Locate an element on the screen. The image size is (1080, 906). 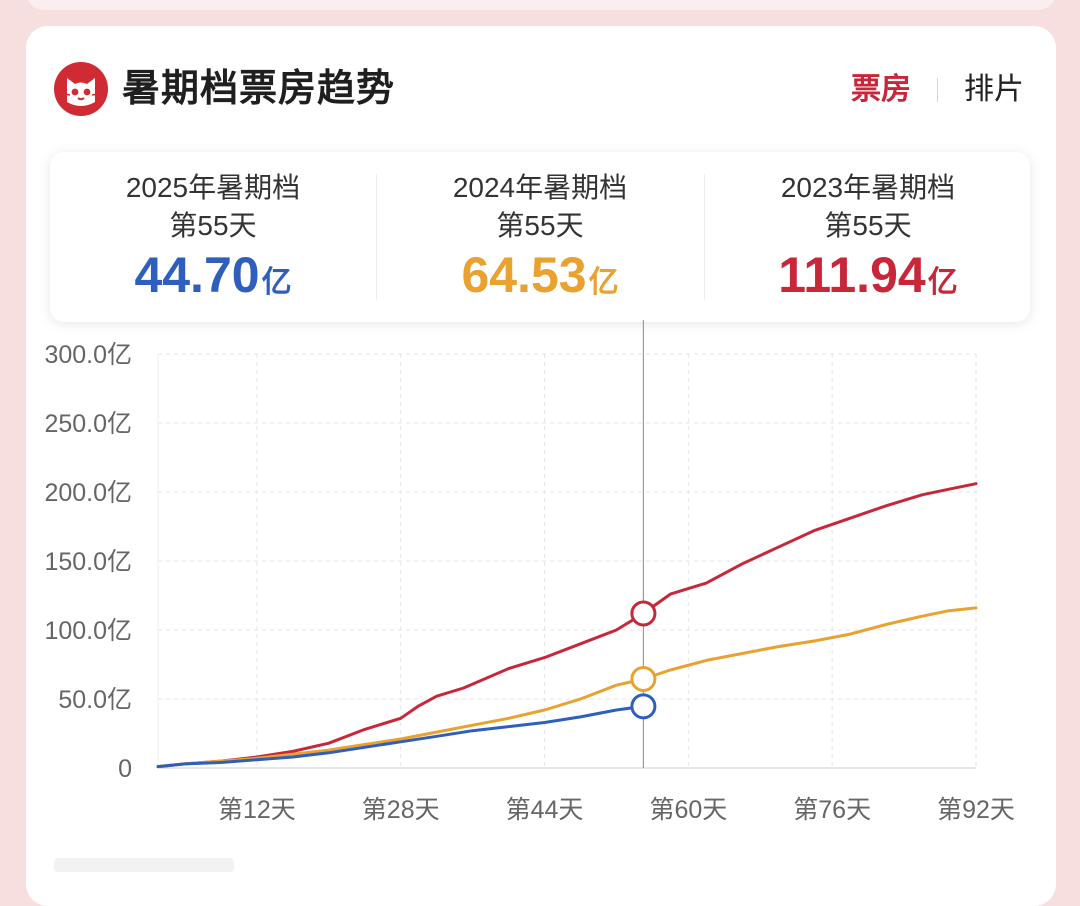
x-tick-label: 第12天 is located at coordinates (257, 810).